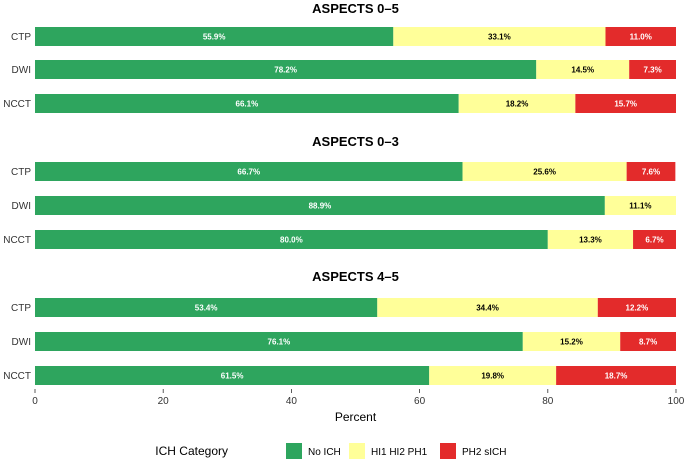  I want to click on legend-label: HI1 HI2 PH1, so click(399, 452).